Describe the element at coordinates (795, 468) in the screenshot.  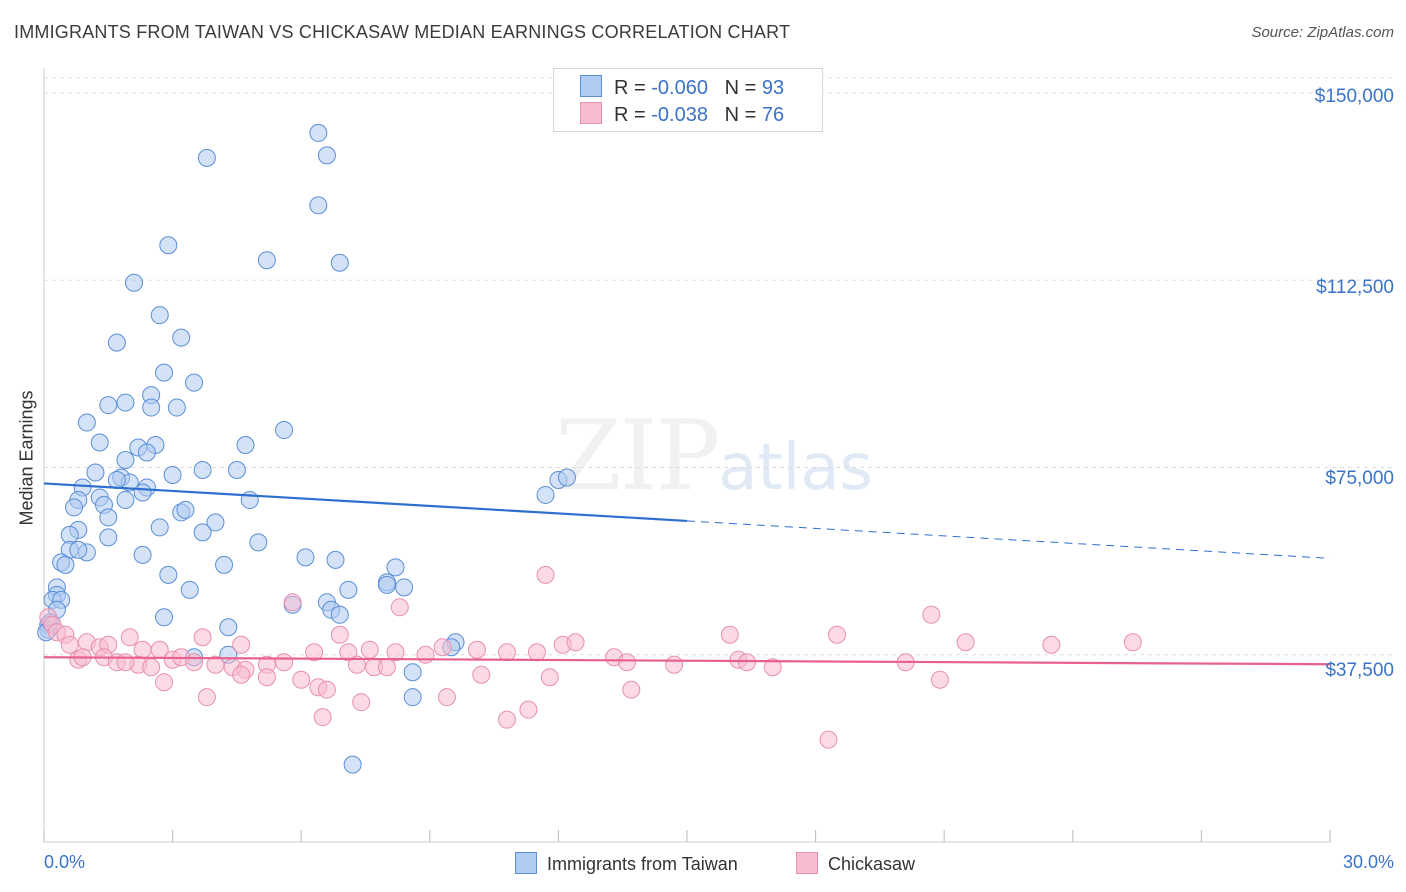
I see `watermark-atlas: atlas` at that location.